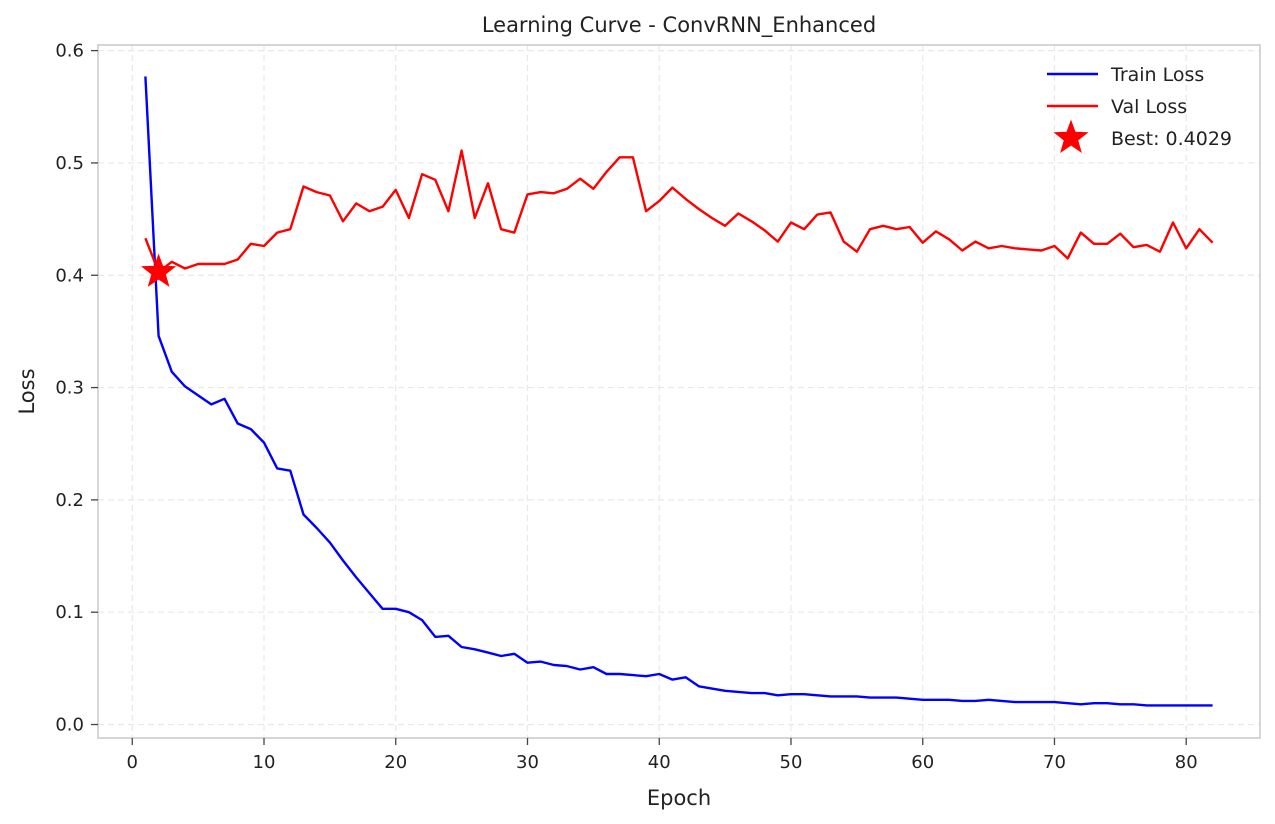 The height and width of the screenshot is (824, 1275). Describe the element at coordinates (527, 762) in the screenshot. I see `x-tick-label: 30` at that location.